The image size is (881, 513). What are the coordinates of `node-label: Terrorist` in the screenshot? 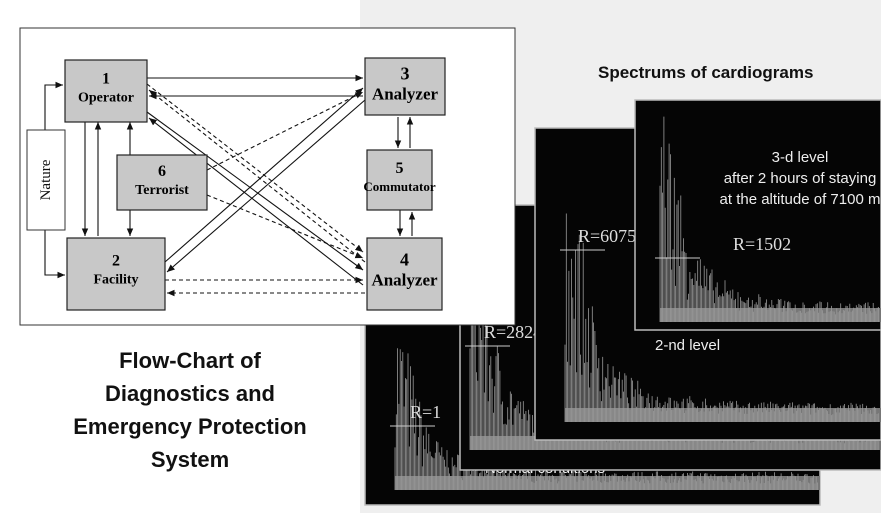 It's located at (162, 190).